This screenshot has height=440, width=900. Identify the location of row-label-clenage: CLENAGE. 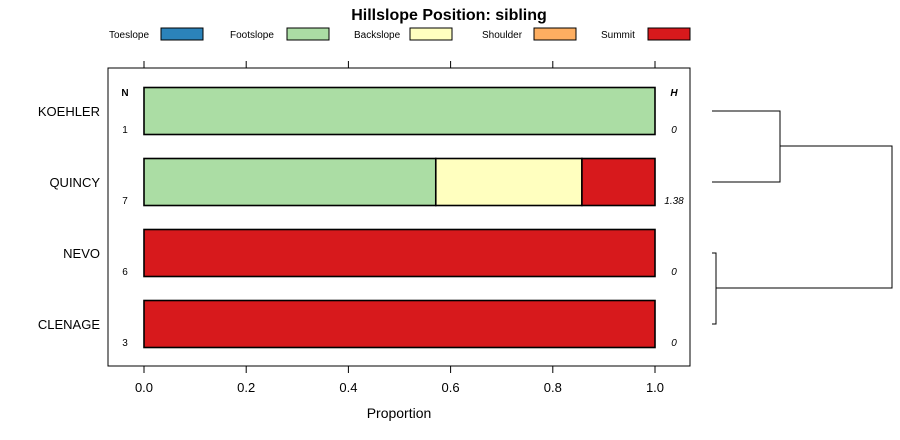
(69, 324).